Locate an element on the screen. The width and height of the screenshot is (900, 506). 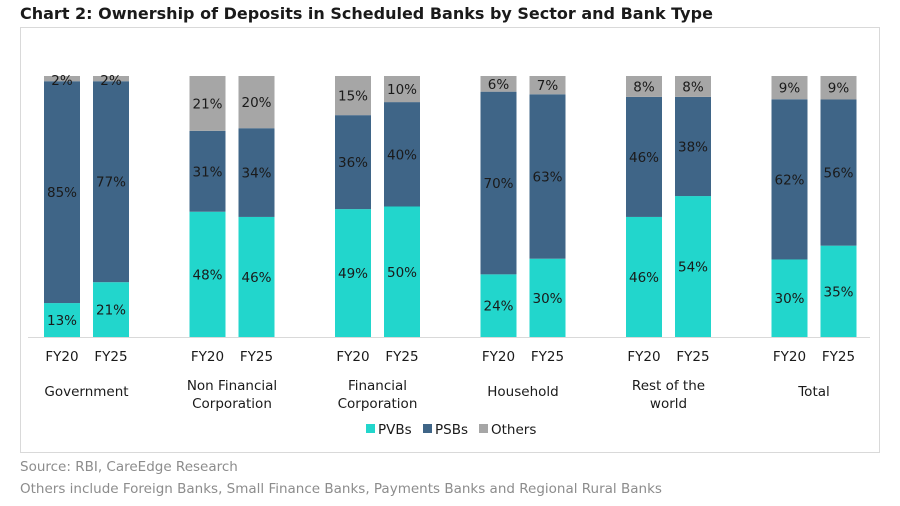
data-label: 70% is located at coordinates (498, 184).